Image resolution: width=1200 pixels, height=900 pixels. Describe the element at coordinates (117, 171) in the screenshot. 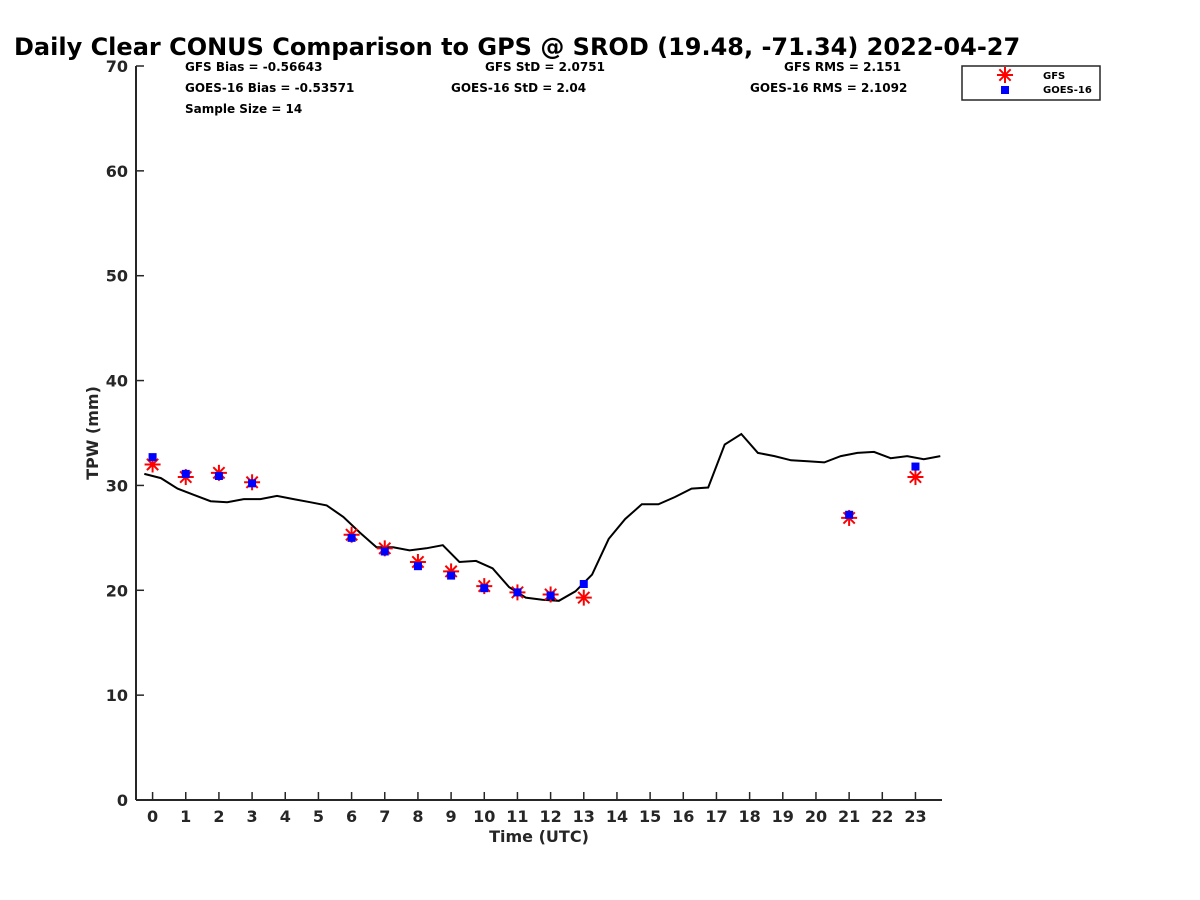

I see `y-tick-label: 60` at that location.